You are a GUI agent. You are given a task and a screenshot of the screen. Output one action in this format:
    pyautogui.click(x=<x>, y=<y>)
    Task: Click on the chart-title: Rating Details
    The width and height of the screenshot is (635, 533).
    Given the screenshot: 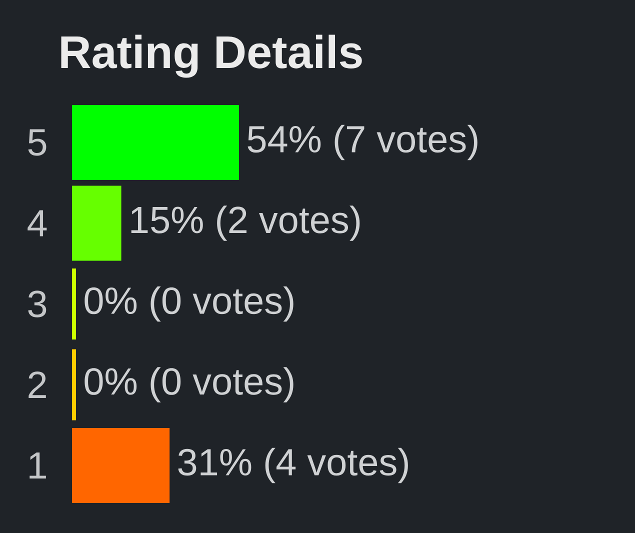 What is the action you would take?
    pyautogui.click(x=211, y=56)
    